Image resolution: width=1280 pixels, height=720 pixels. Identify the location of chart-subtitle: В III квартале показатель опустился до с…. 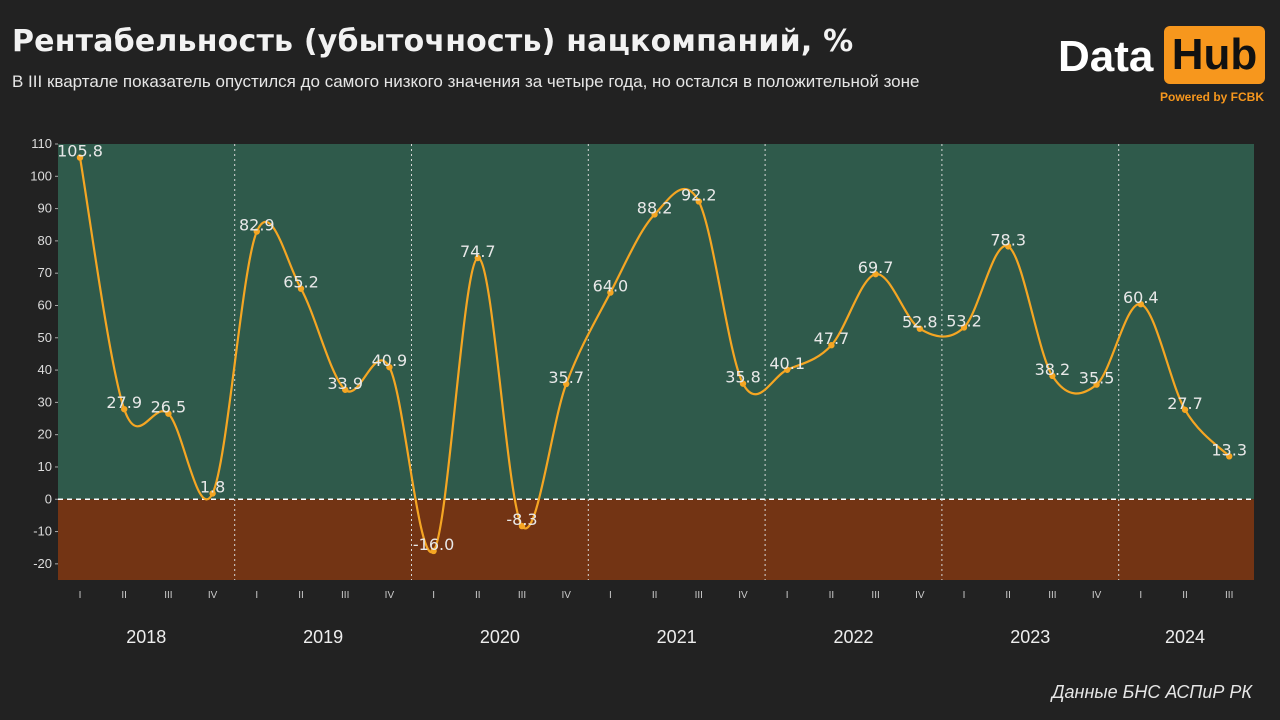
(466, 81).